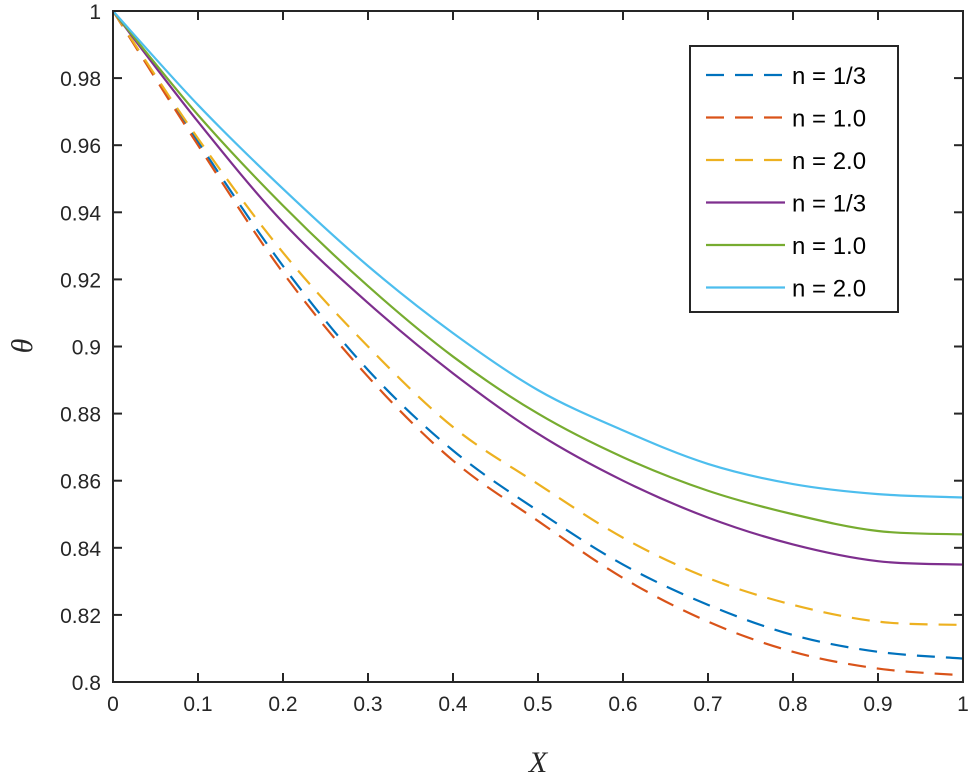 Image resolution: width=971 pixels, height=783 pixels. I want to click on x-tick-label: 0.9, so click(877, 704).